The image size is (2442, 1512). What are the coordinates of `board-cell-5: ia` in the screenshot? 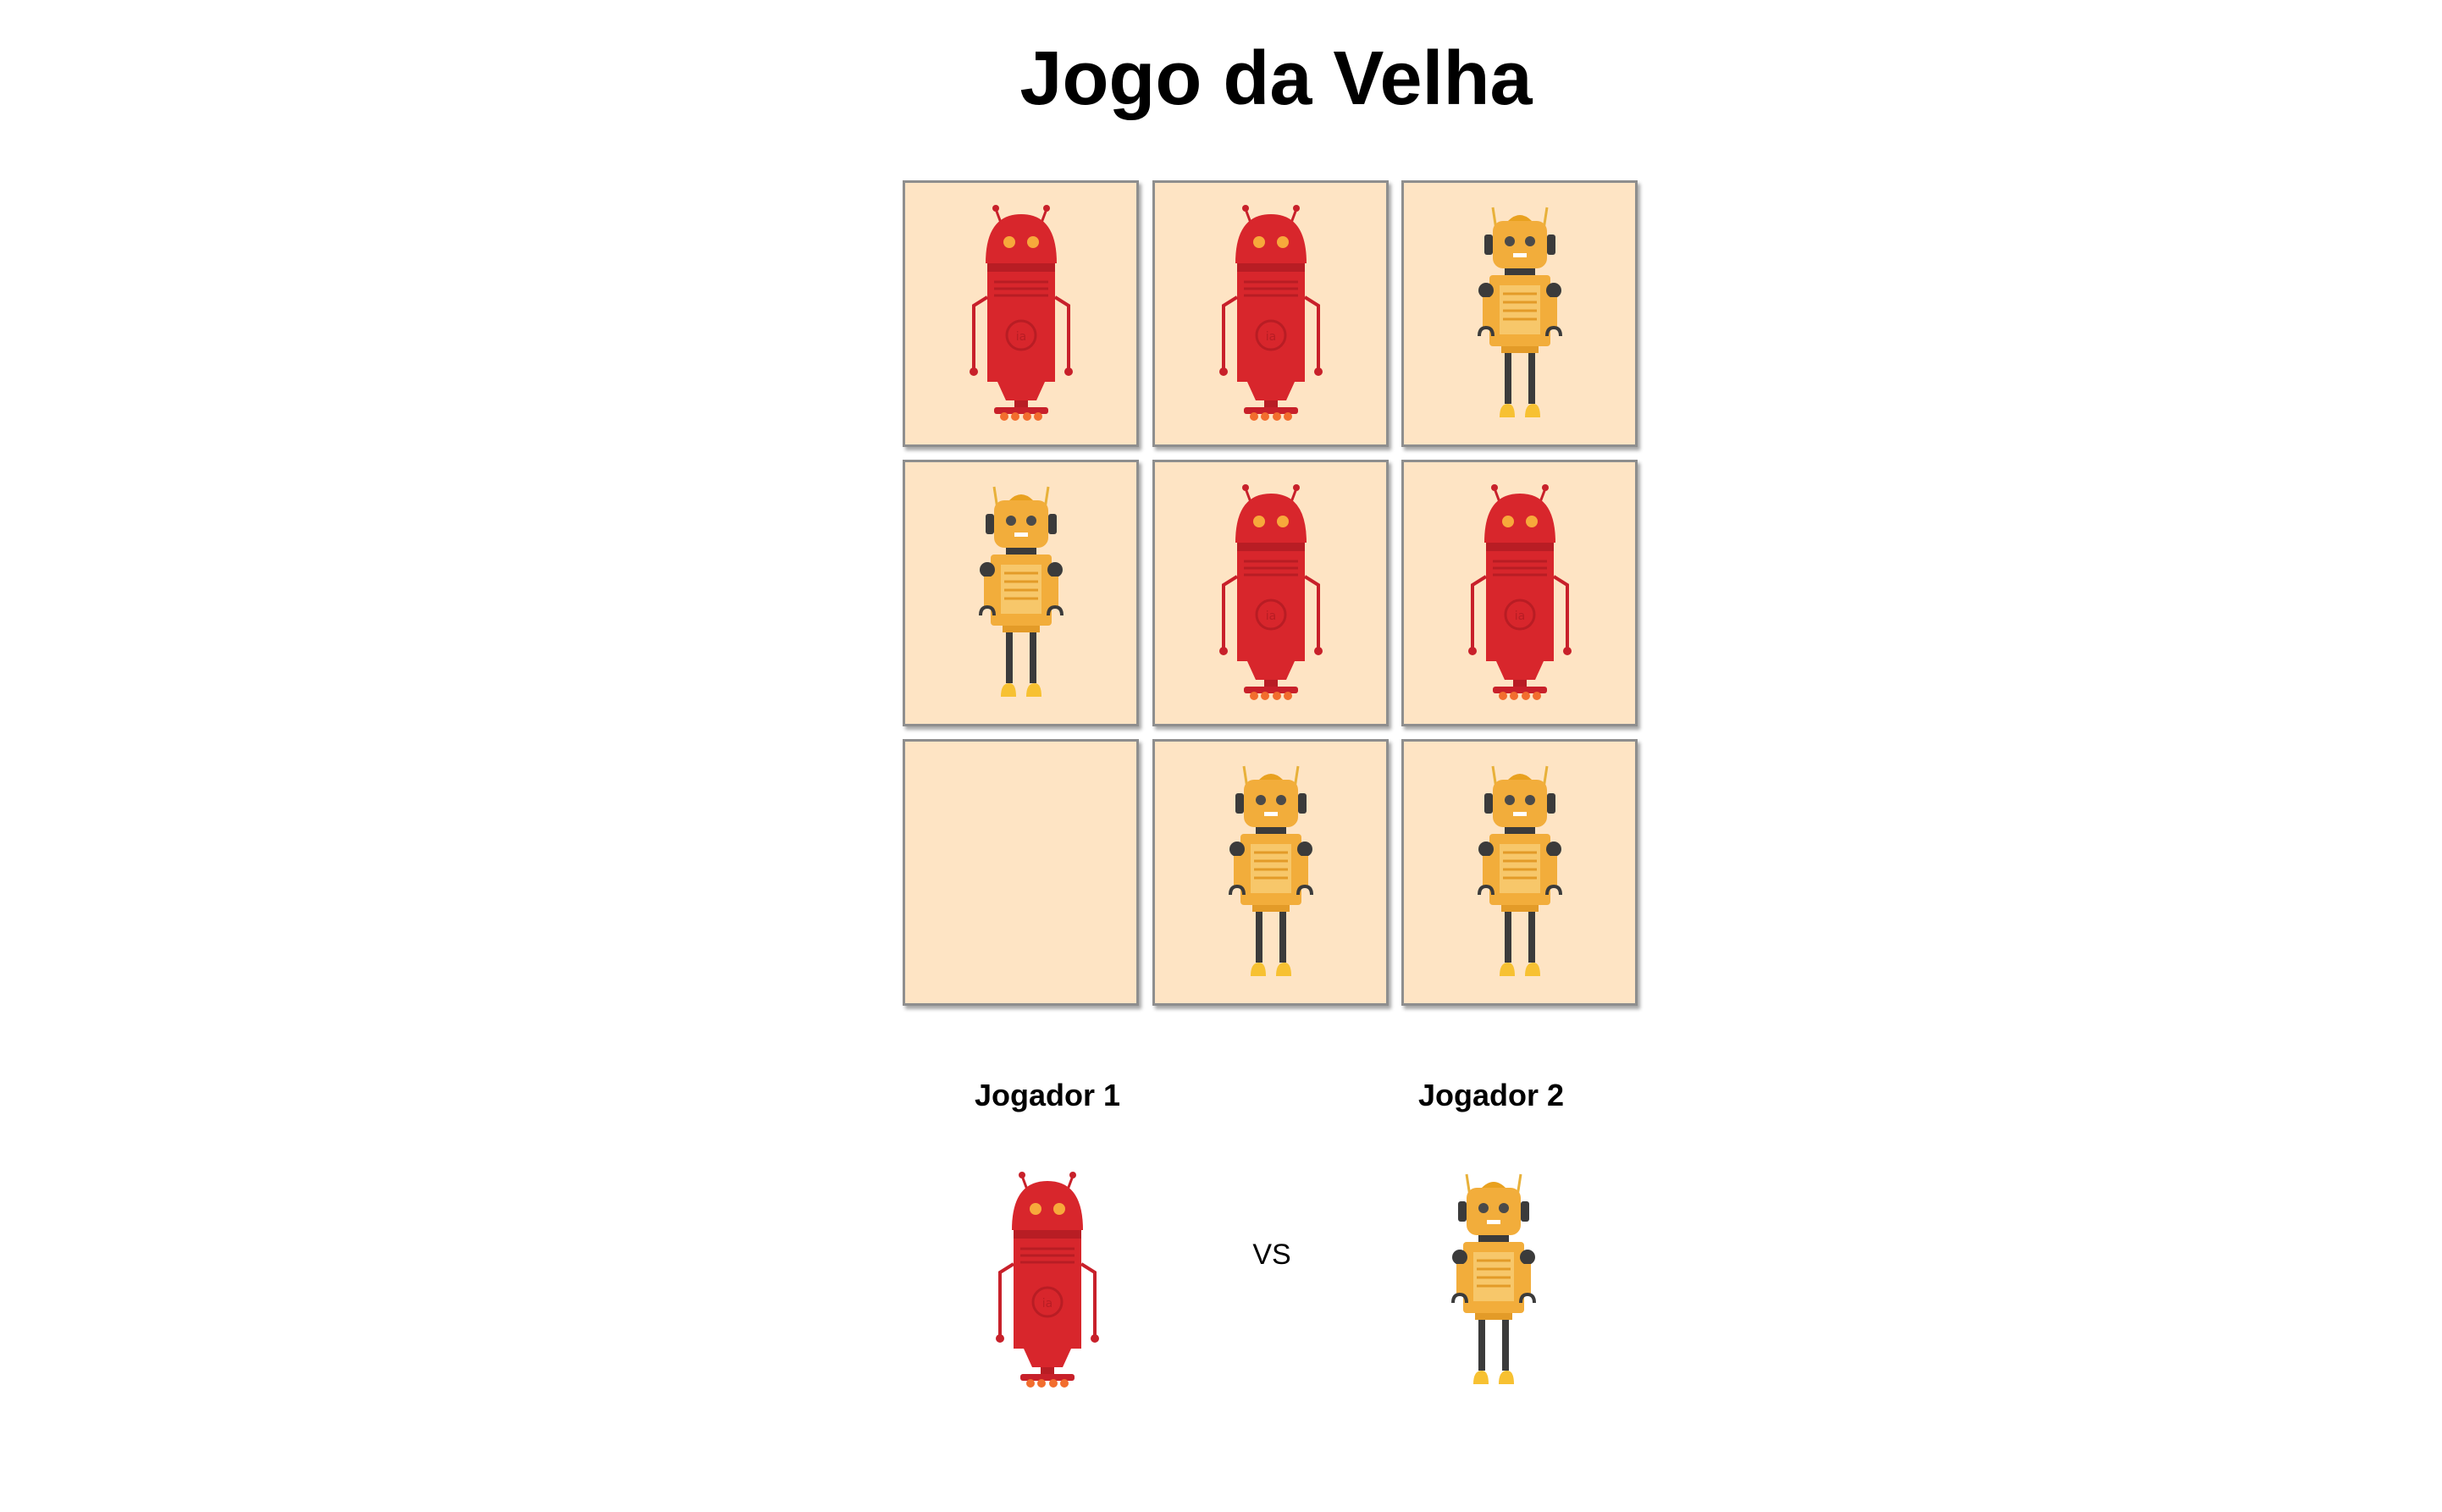 It's located at (1270, 593).